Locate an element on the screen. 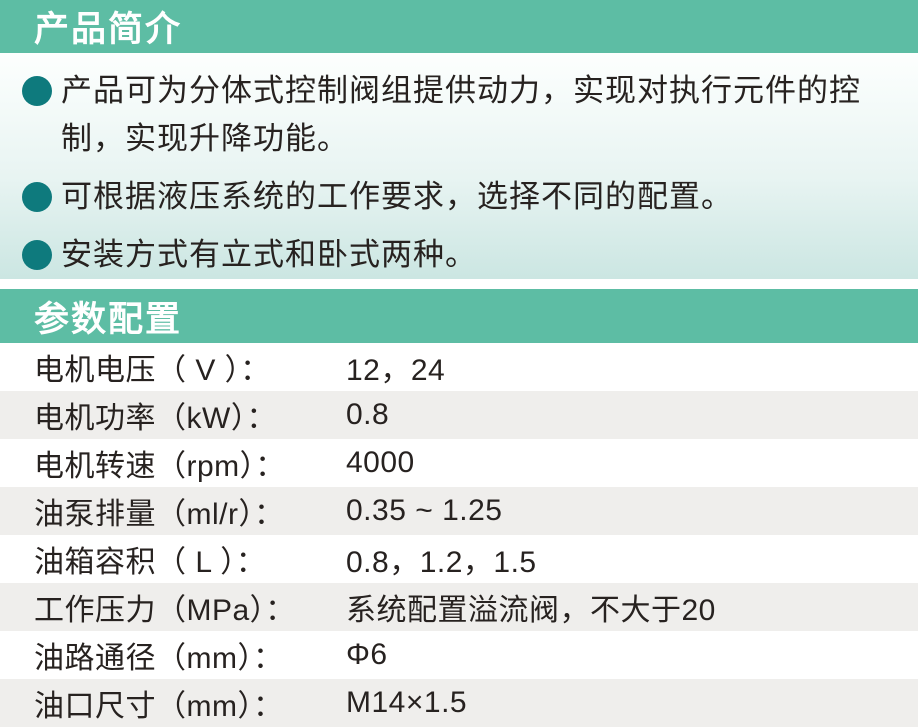 This screenshot has height=728, width=918. params-section-title: 参数配置 is located at coordinates (108, 319).